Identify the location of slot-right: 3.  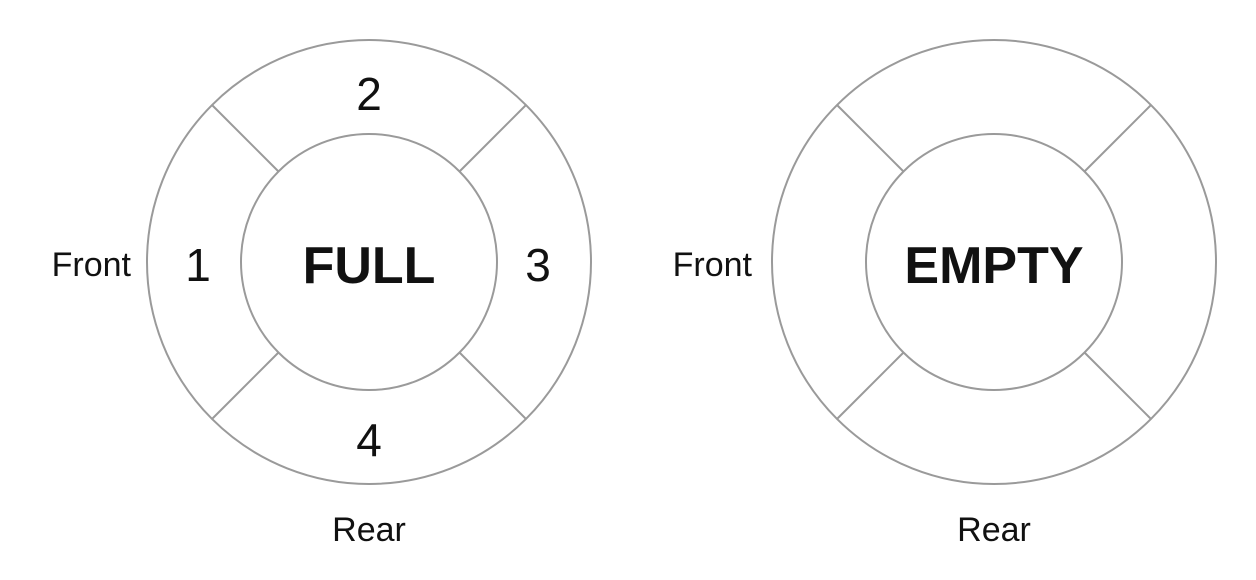
(538, 265).